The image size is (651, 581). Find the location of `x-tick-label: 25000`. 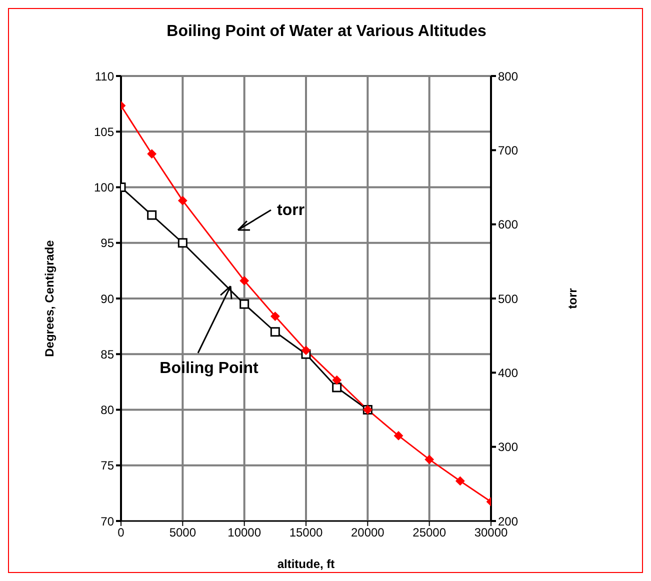

x-tick-label: 25000 is located at coordinates (429, 533).